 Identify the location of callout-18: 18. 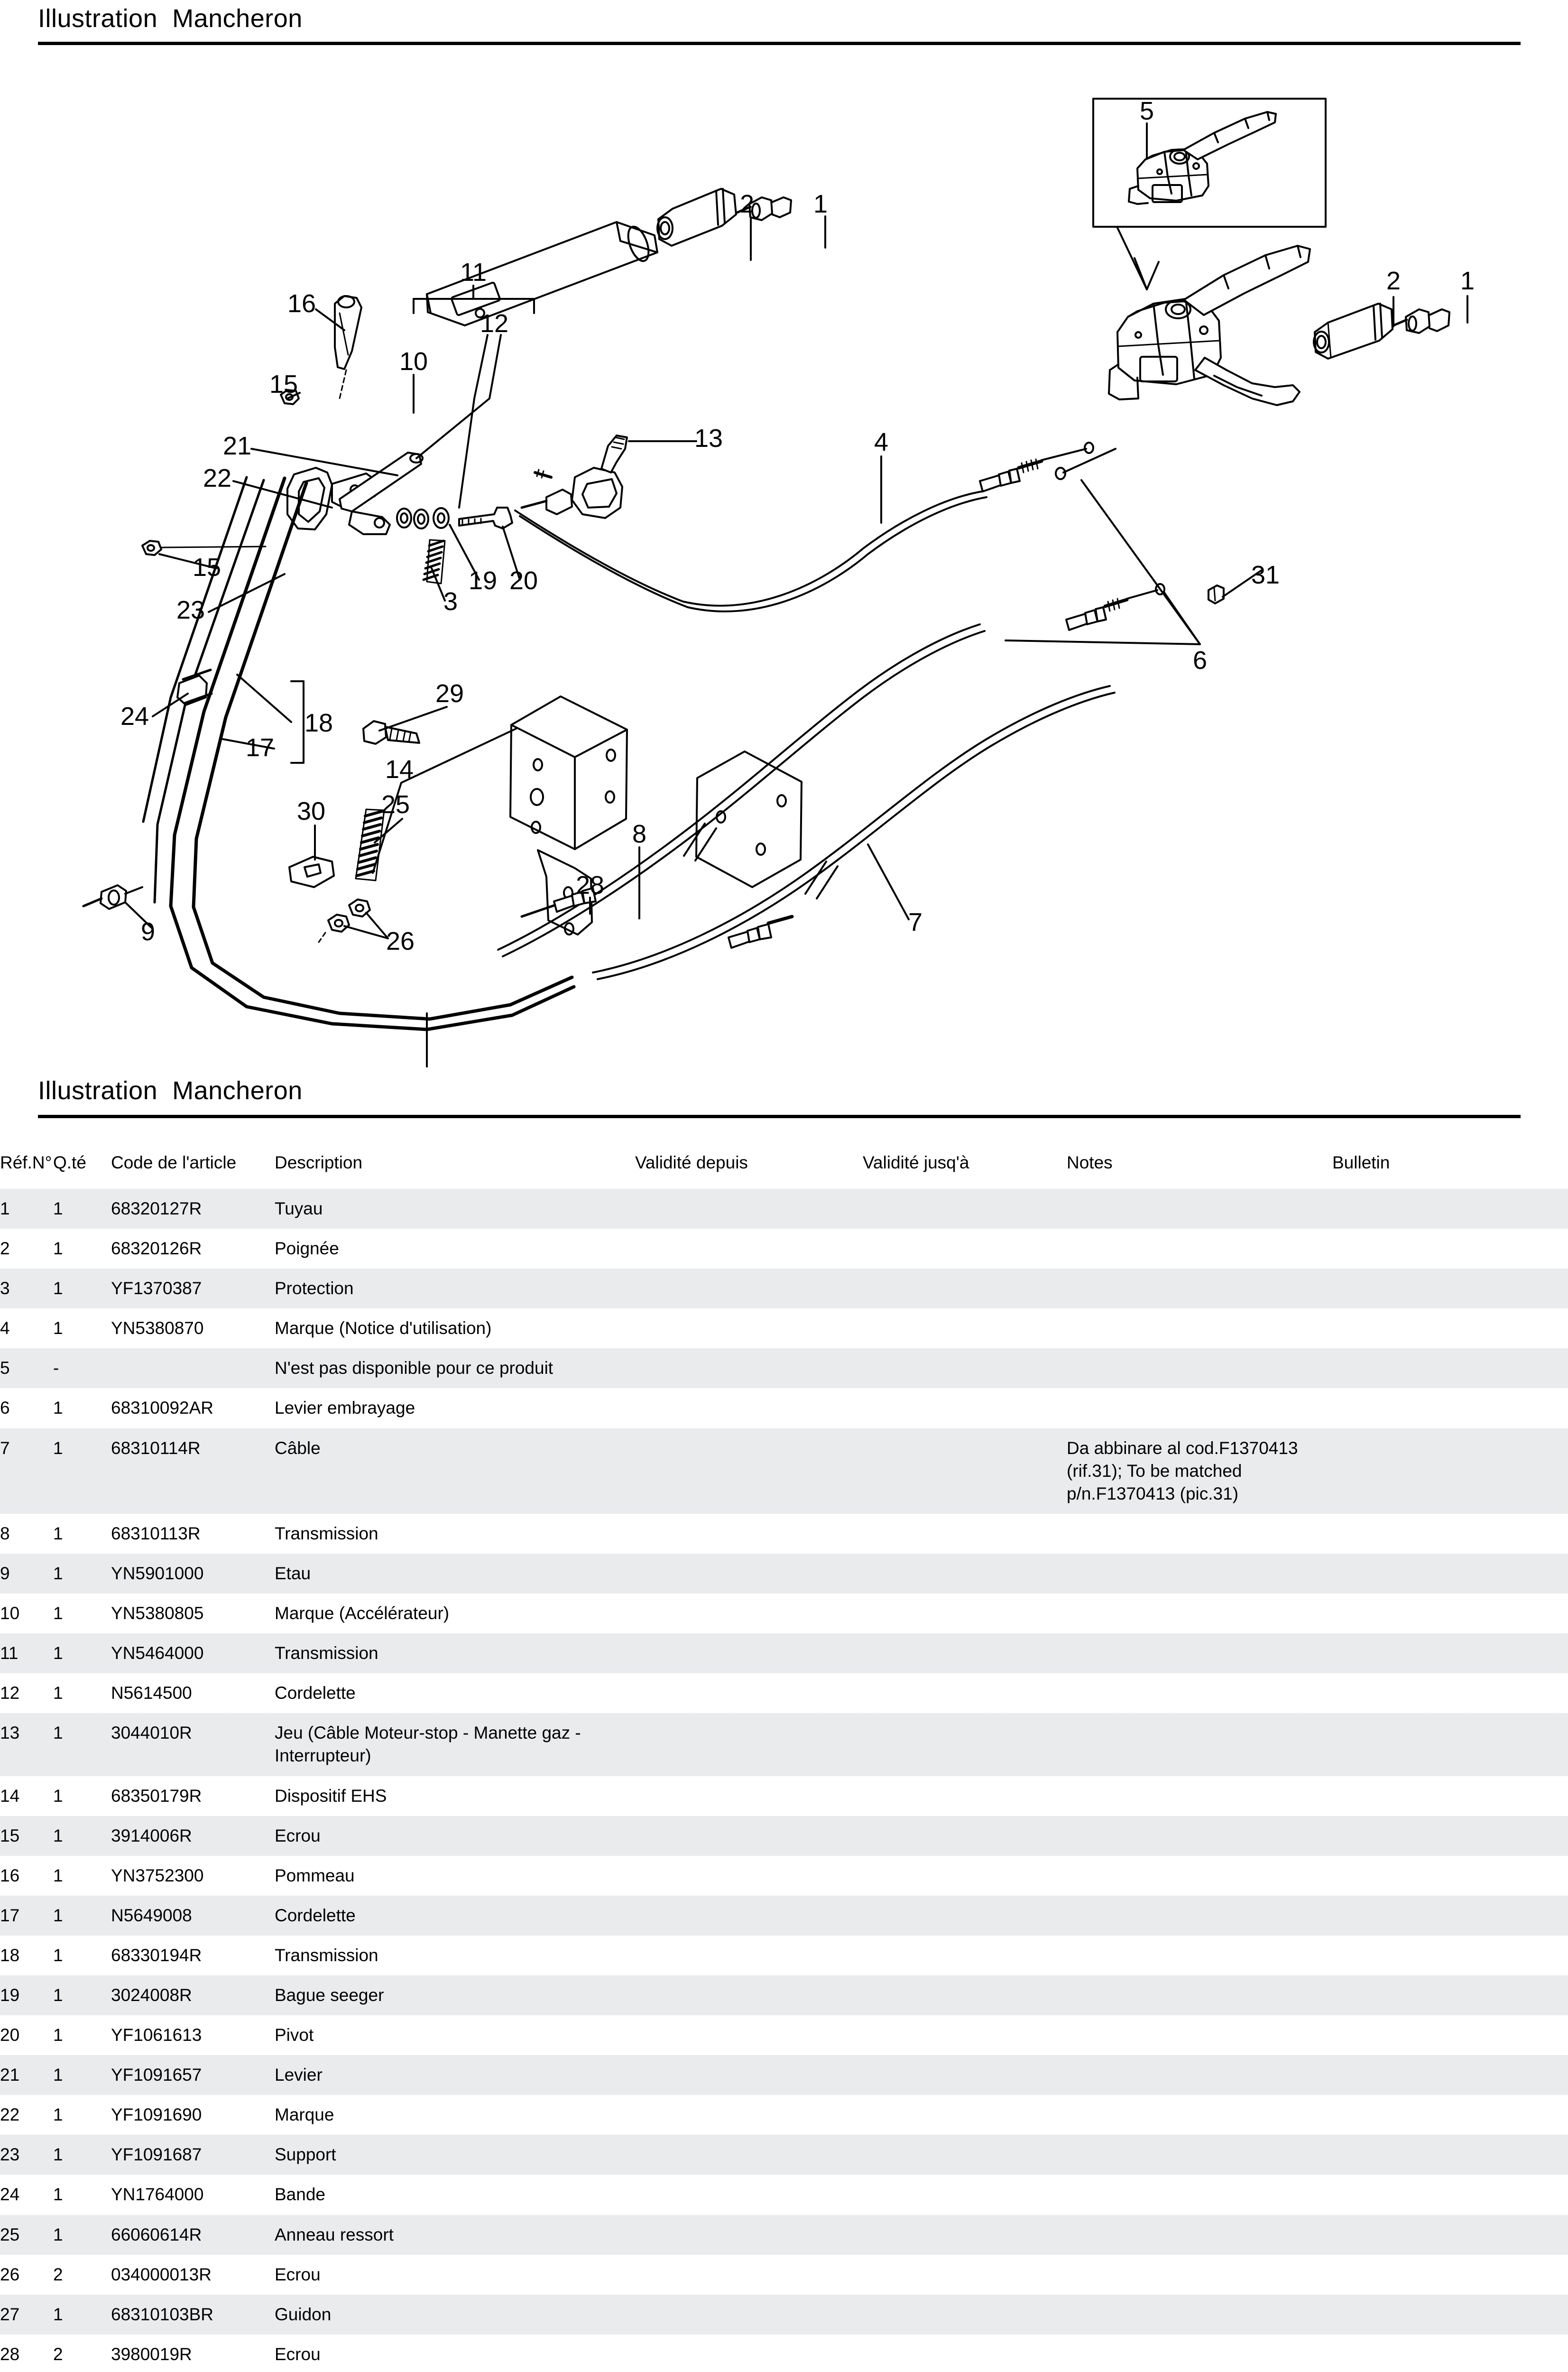
(319, 723).